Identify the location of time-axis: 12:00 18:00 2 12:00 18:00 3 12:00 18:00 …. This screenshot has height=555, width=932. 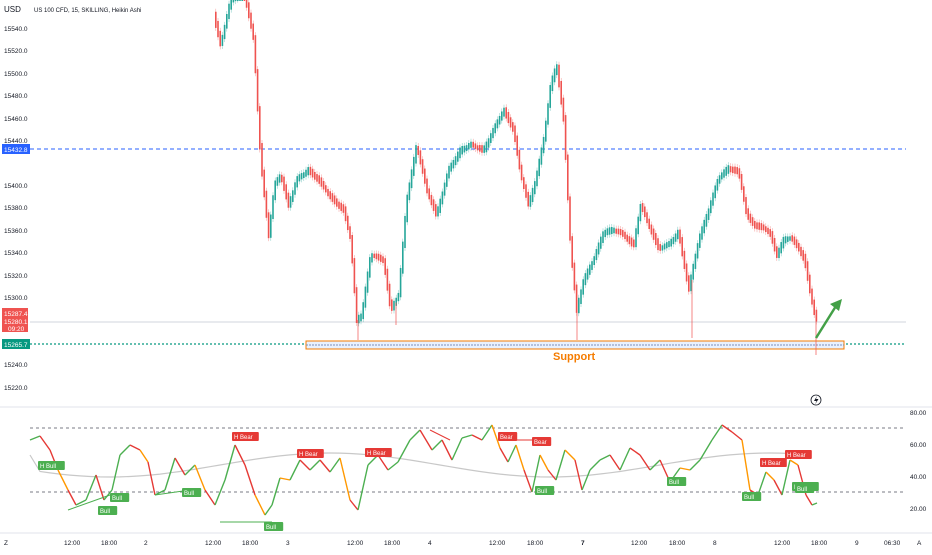
(482, 543).